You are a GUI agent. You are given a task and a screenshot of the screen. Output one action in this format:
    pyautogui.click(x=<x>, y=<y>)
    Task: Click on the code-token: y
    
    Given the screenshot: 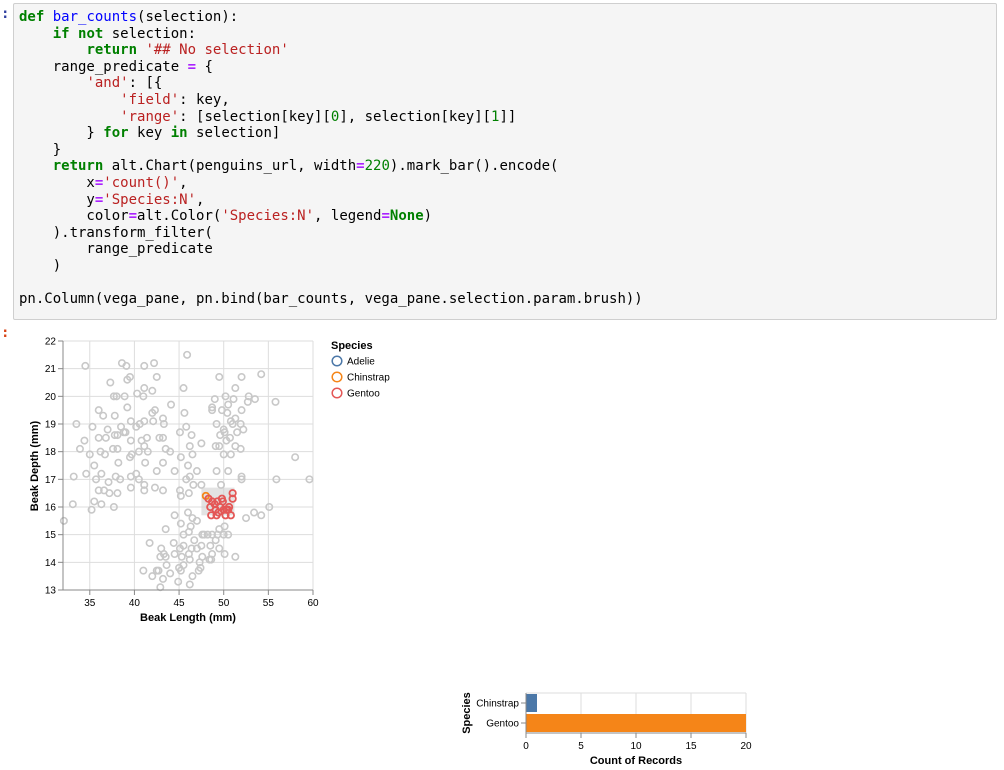 What is the action you would take?
    pyautogui.click(x=57, y=199)
    